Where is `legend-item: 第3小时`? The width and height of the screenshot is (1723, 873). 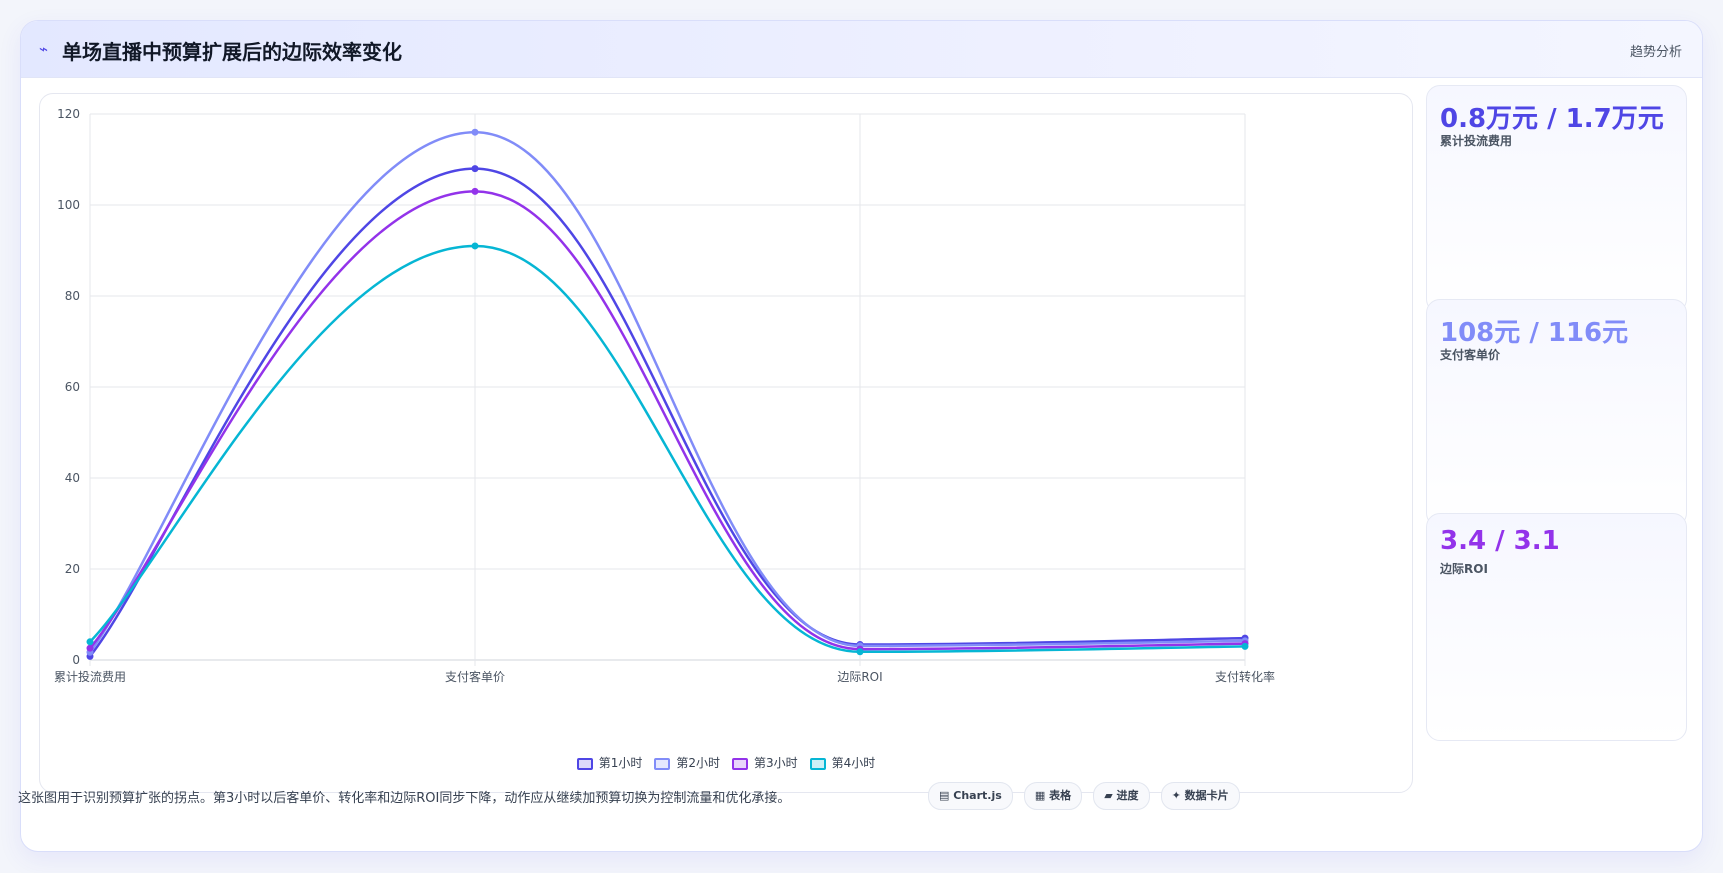
legend-item: 第3小时 is located at coordinates (765, 762).